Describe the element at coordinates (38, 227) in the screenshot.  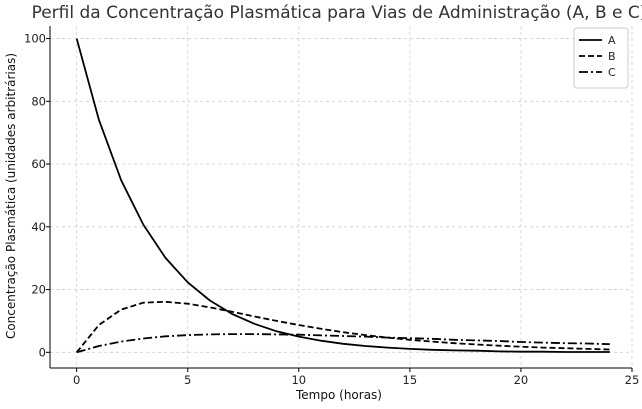
I see `y-tick-label: 40` at that location.